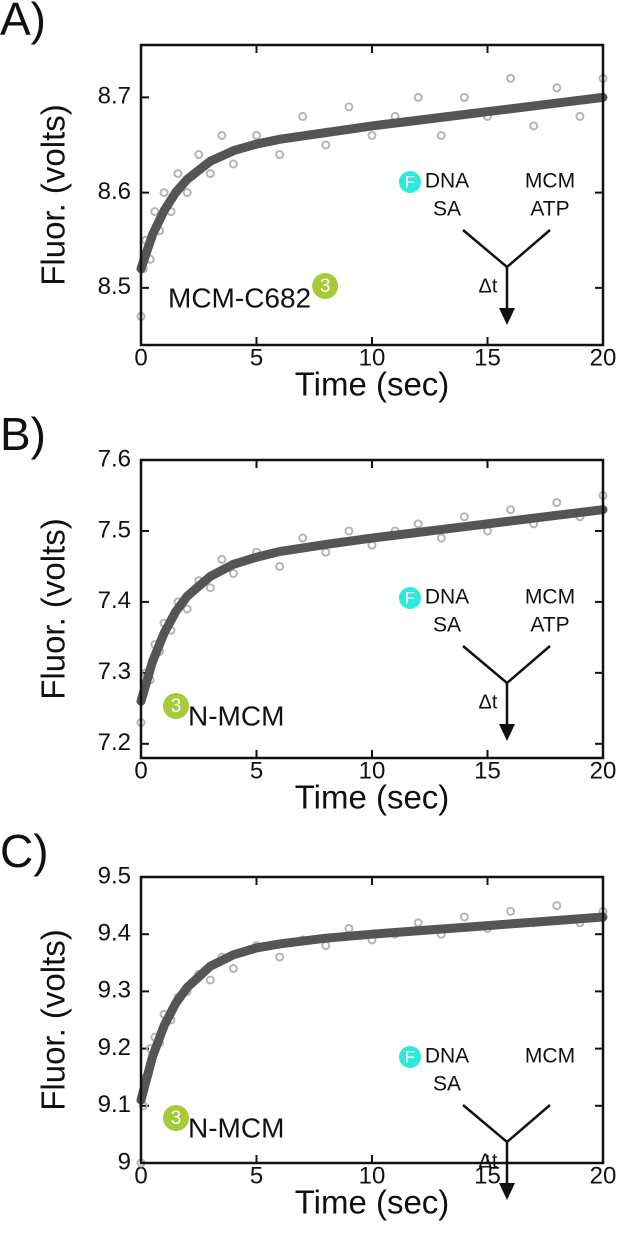 The width and height of the screenshot is (617, 1238). What do you see at coordinates (114, 191) in the screenshot?
I see `y-tick-label: 8.6` at bounding box center [114, 191].